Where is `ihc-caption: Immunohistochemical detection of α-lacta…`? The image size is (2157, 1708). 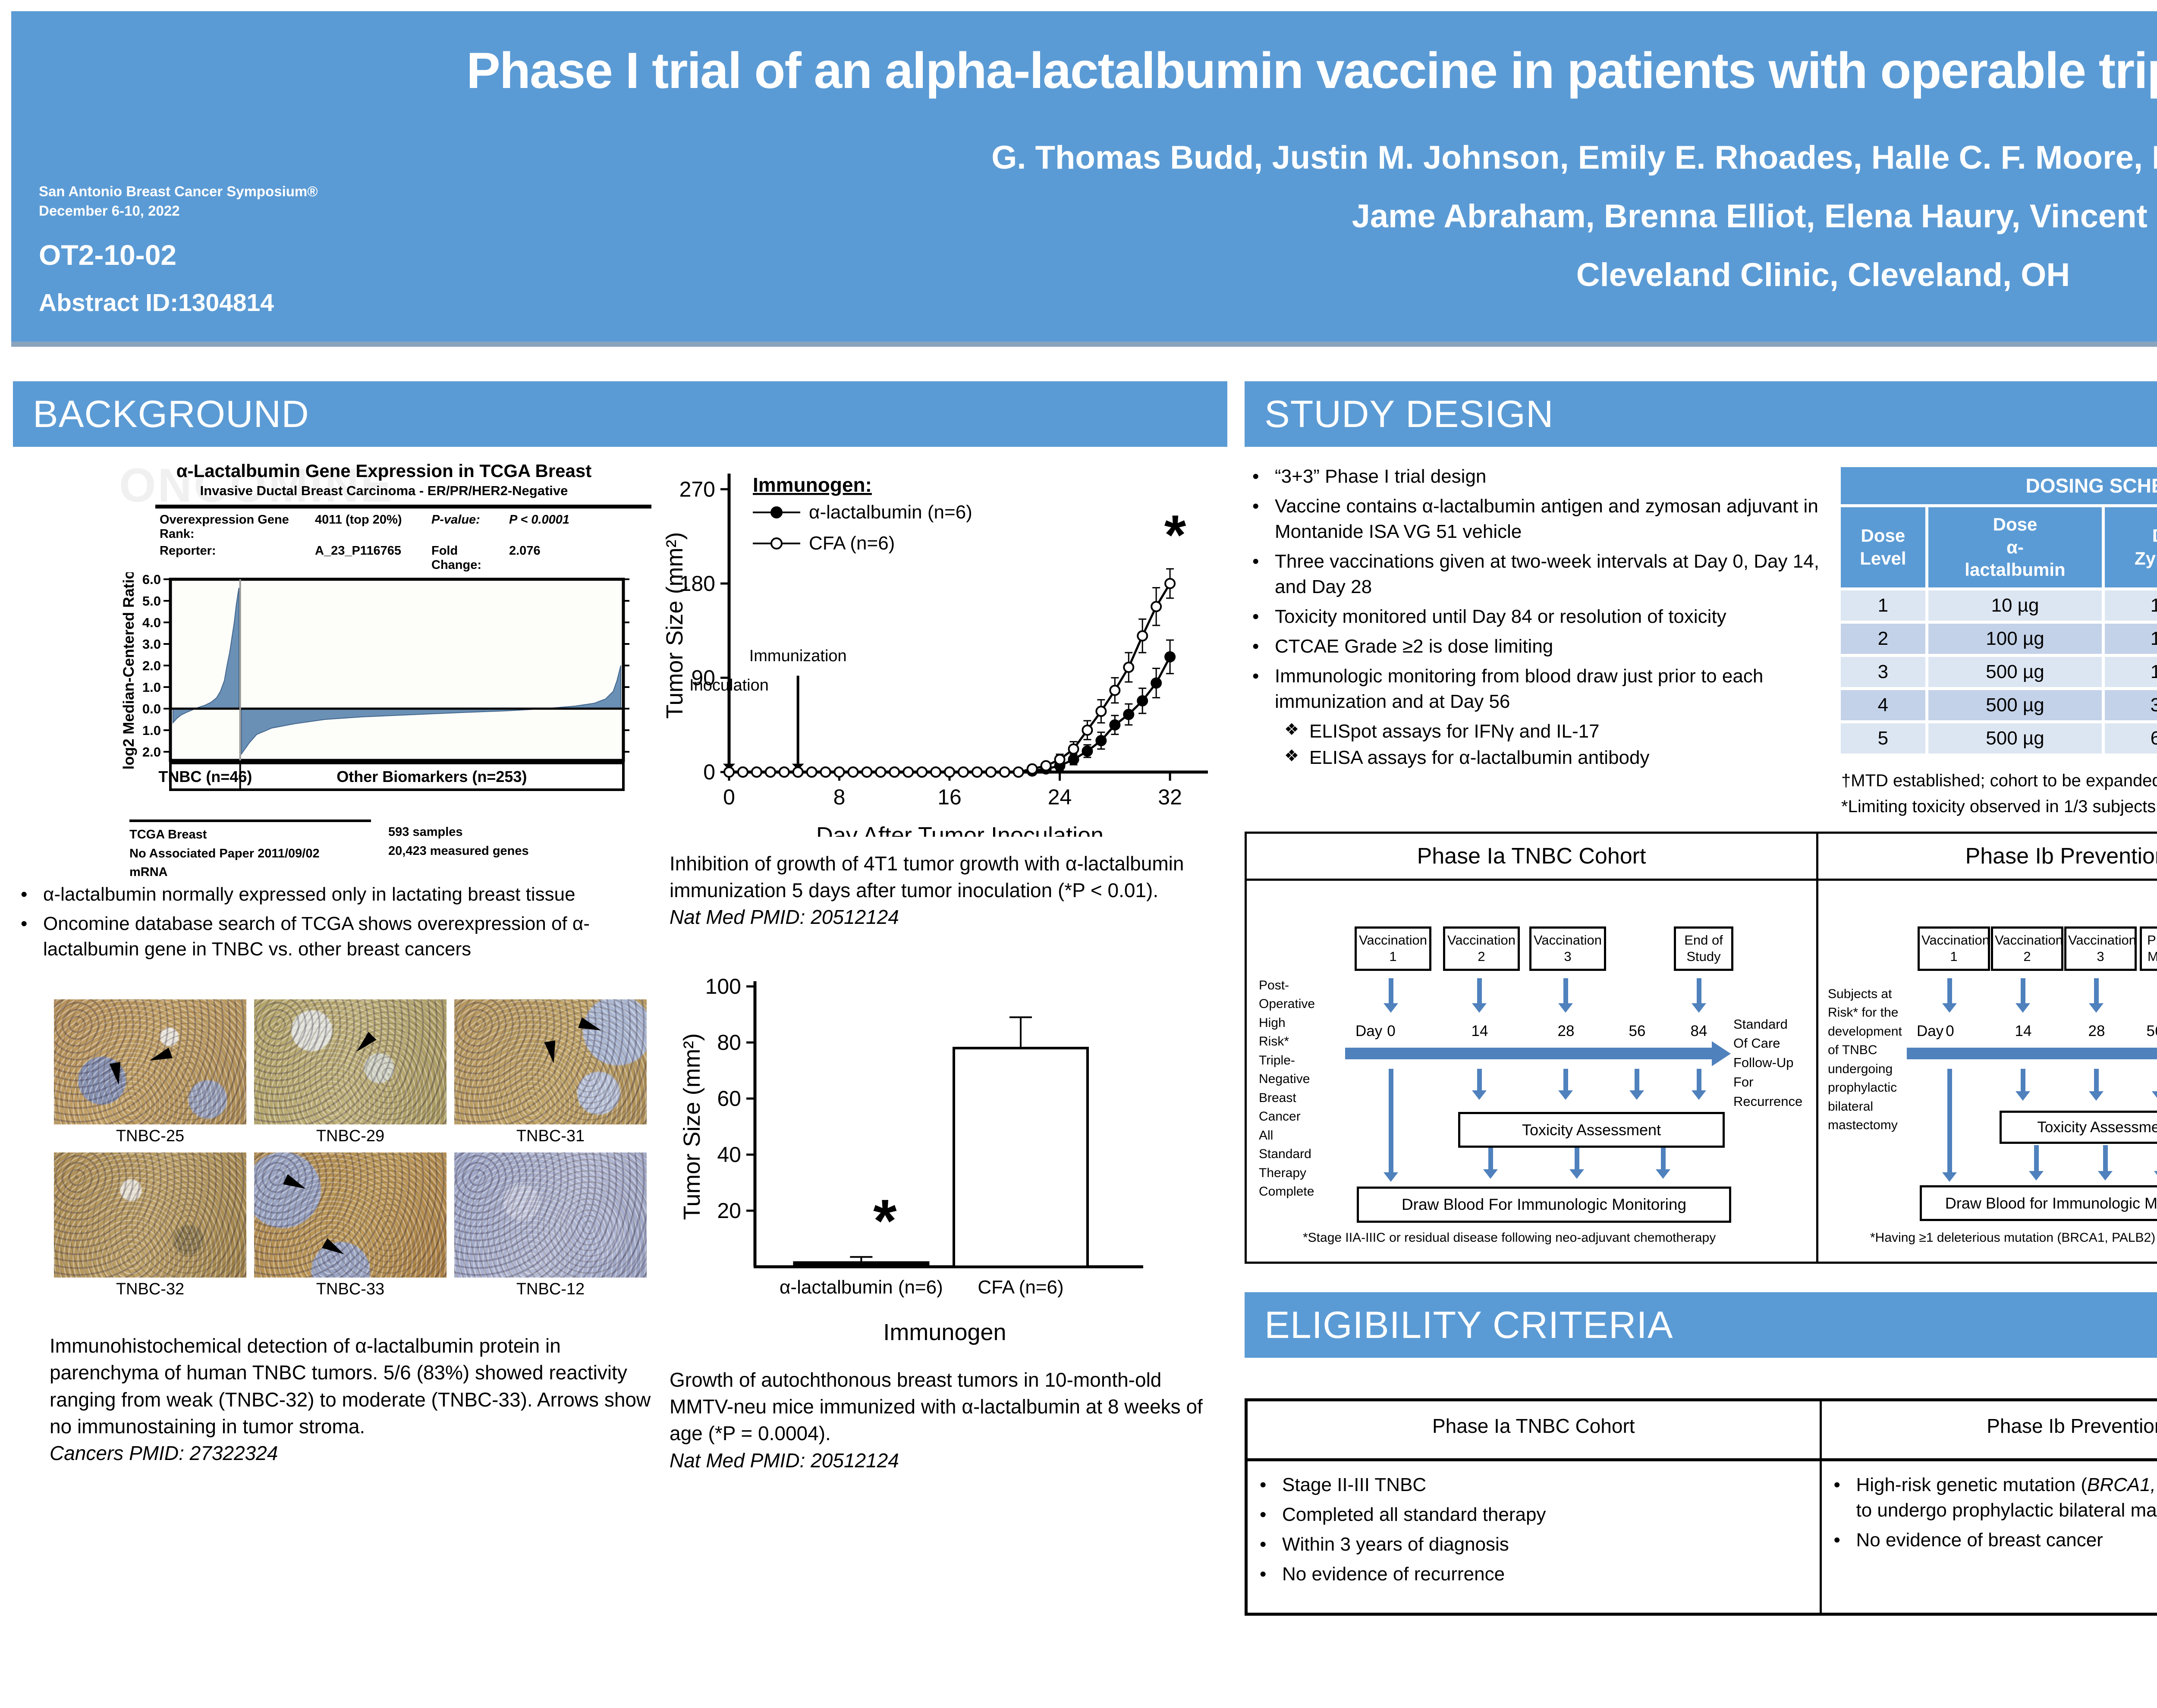 ihc-caption: Immunohistochemical detection of α-lacta… is located at coordinates (356, 1399).